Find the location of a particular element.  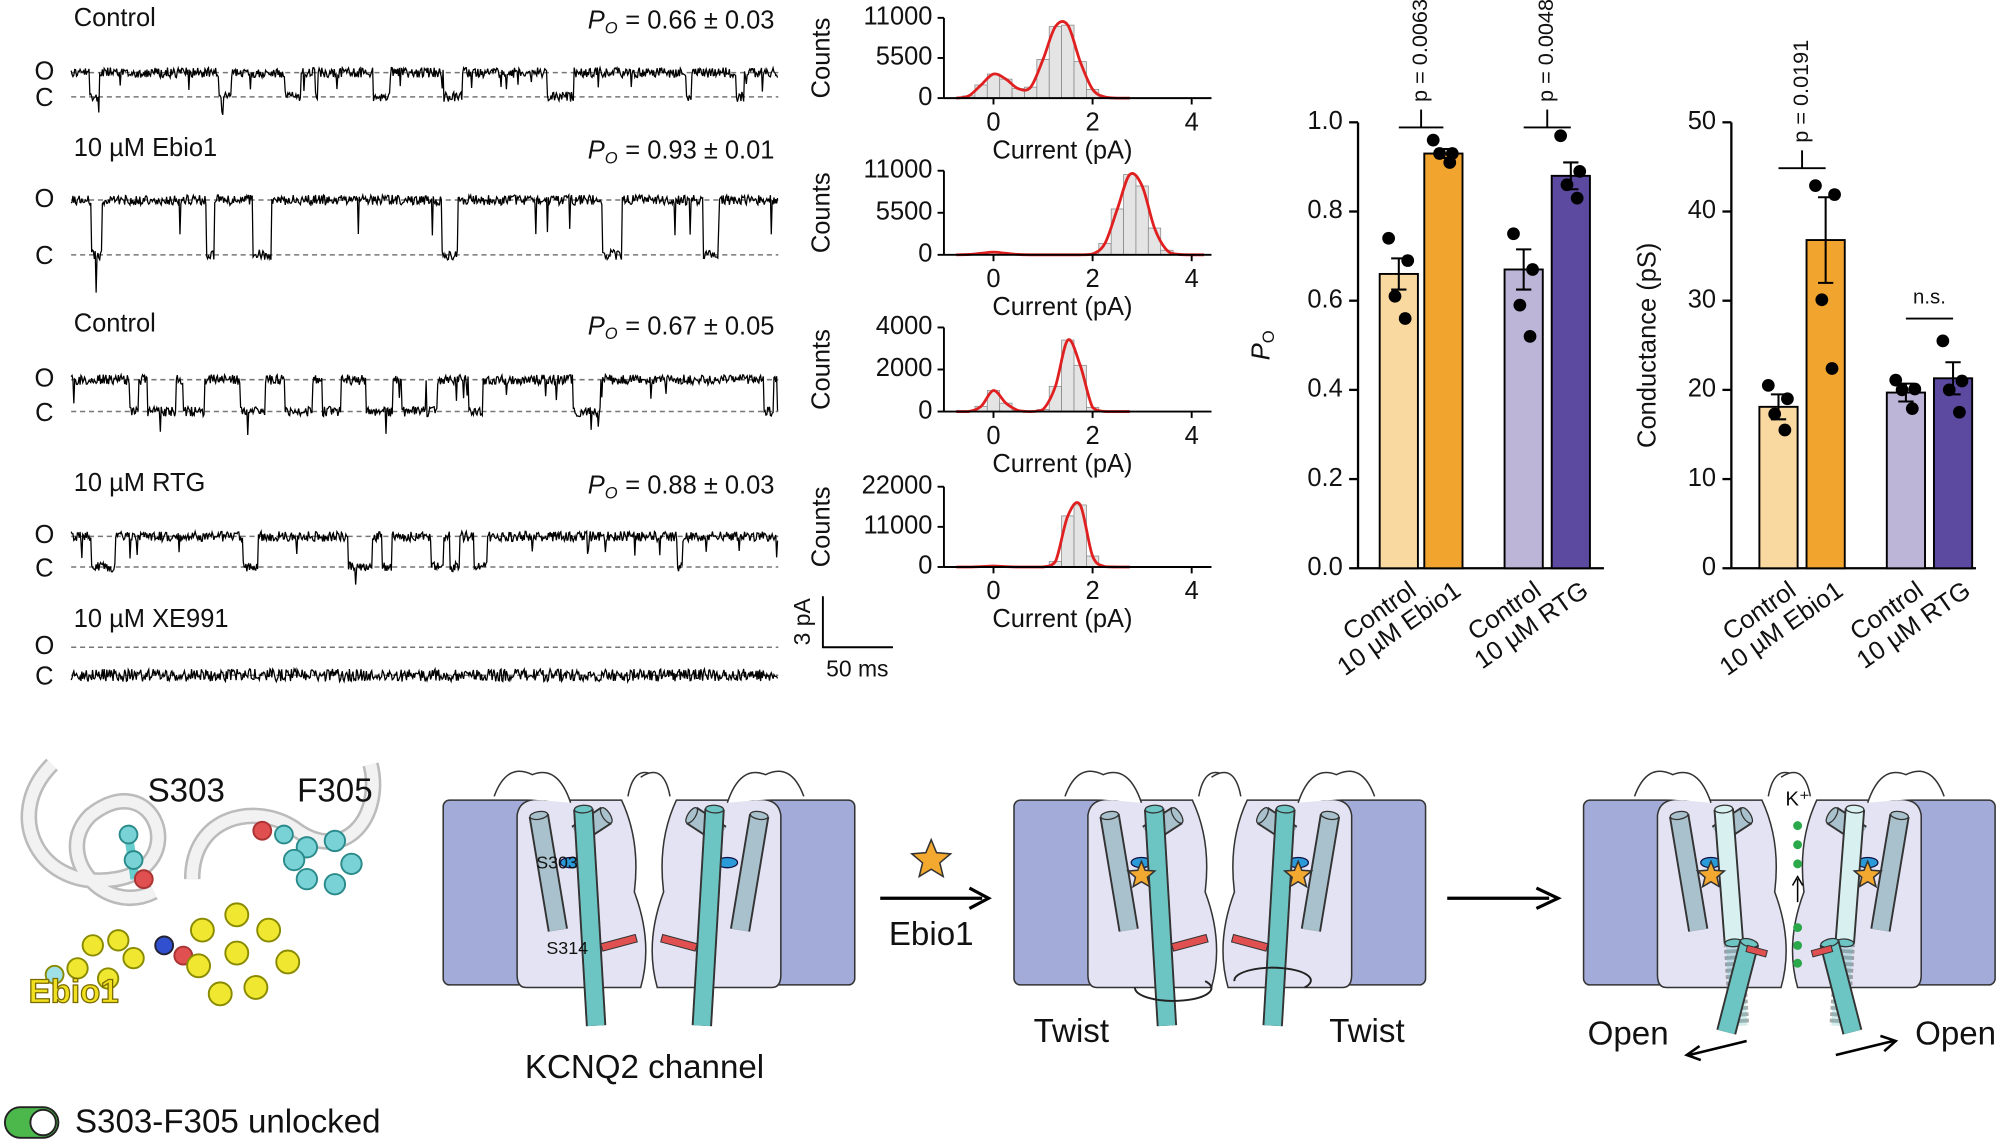

y-tick-label: 20 is located at coordinates (1702, 389).